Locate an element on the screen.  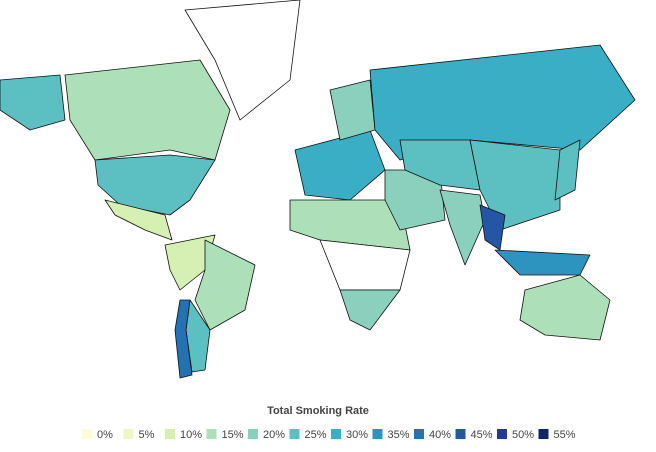
legend-label: 55% is located at coordinates (565, 435).